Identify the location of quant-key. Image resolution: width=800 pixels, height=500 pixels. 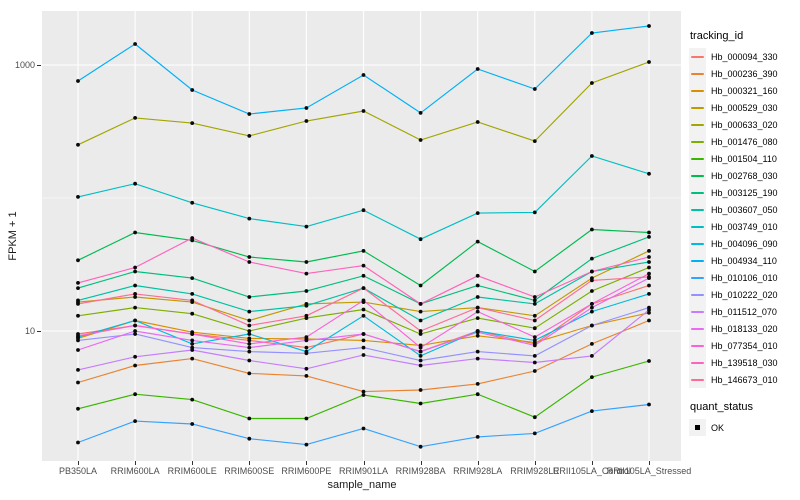
(697, 427).